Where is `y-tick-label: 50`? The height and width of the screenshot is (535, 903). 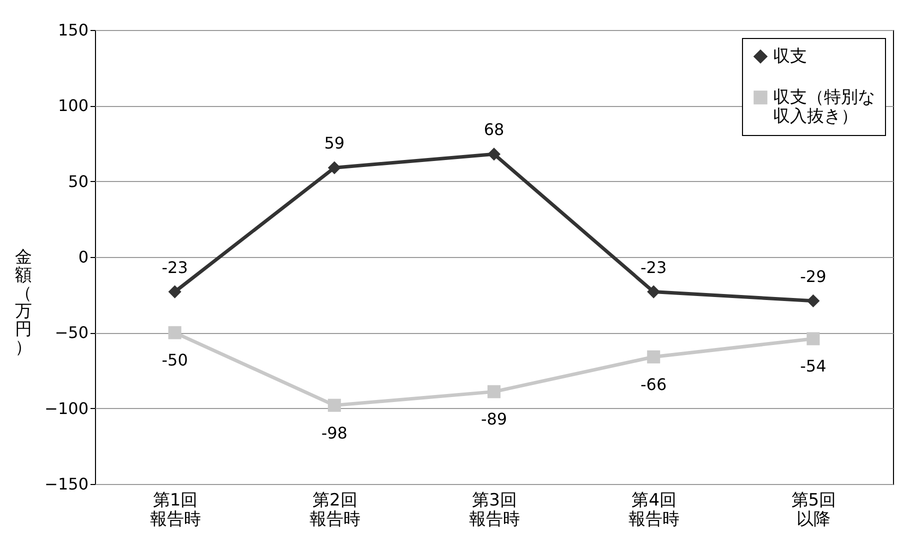
y-tick-label: 50 is located at coordinates (78, 181).